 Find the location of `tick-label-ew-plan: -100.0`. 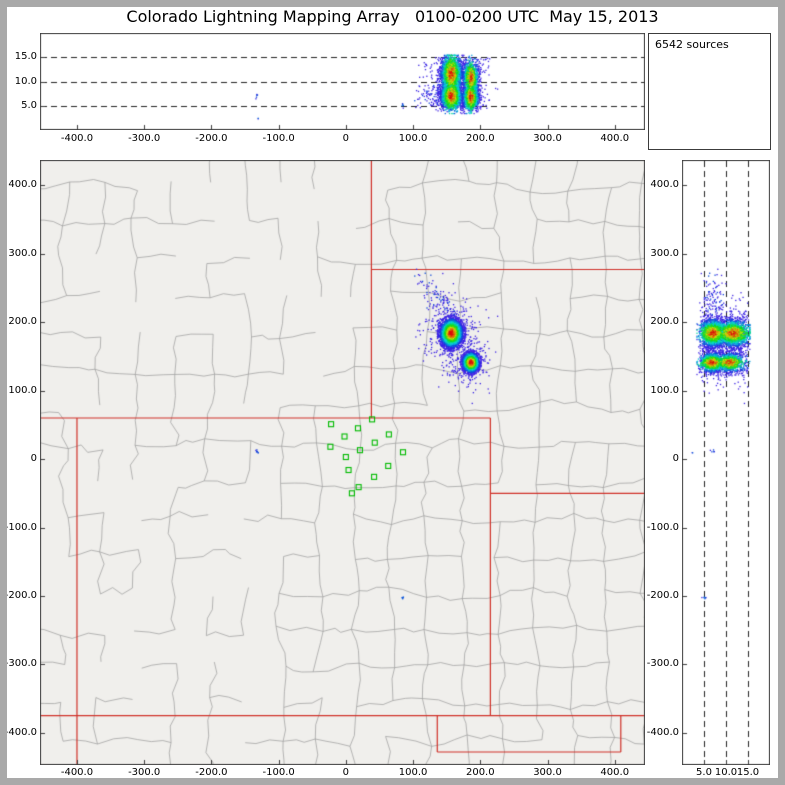

tick-label-ew-plan: -100.0 is located at coordinates (278, 772).